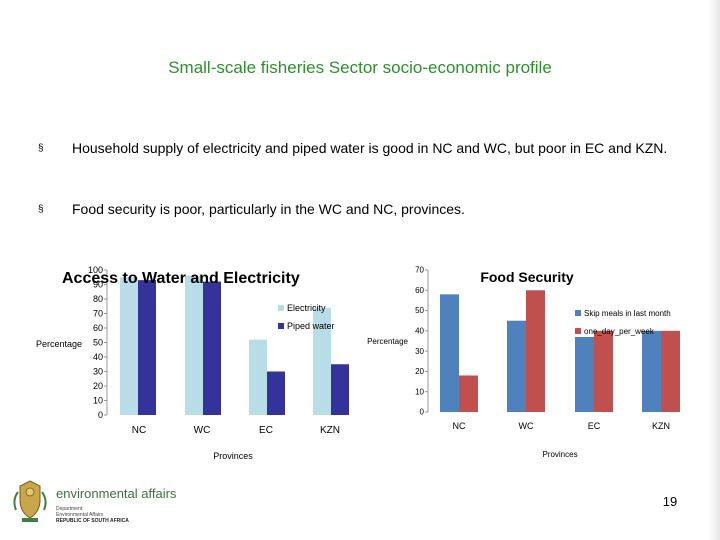 The width and height of the screenshot is (720, 540). Describe the element at coordinates (670, 501) in the screenshot. I see `page-number: 19` at that location.